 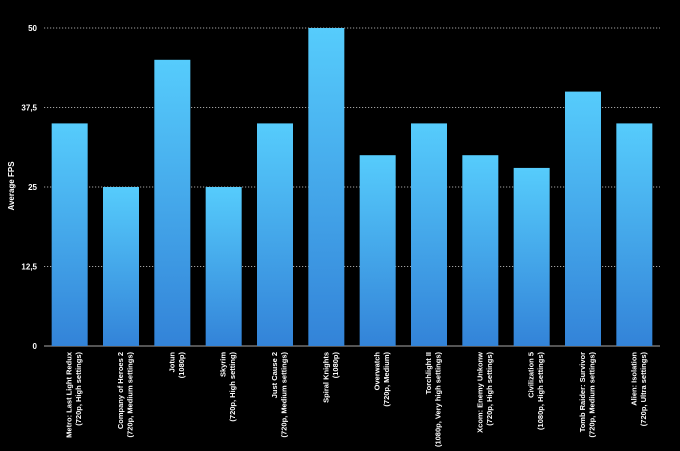 I want to click on category-label: Torchlight II(1080p, Very high settings), so click(x=433, y=400).